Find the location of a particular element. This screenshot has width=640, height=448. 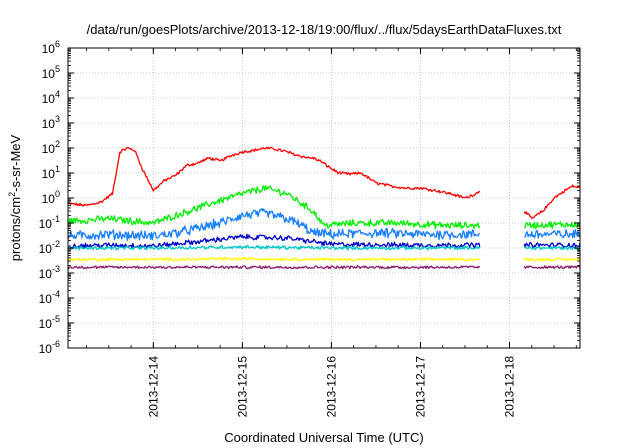

y-tick-label: 10⁻⁴ is located at coordinates (49, 297).